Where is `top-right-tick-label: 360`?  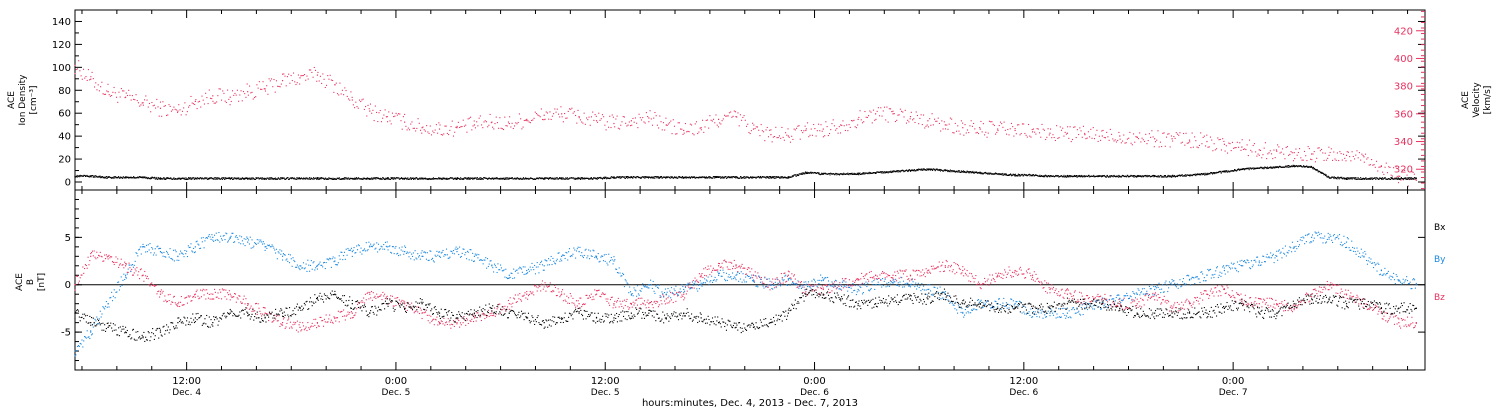 top-right-tick-label: 360 is located at coordinates (1403, 114).